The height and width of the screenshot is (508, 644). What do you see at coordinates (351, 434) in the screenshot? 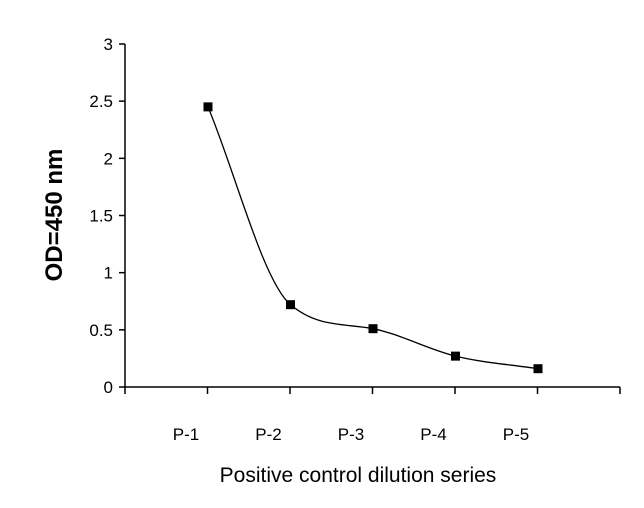
I see `x-tick-label: P-3` at bounding box center [351, 434].